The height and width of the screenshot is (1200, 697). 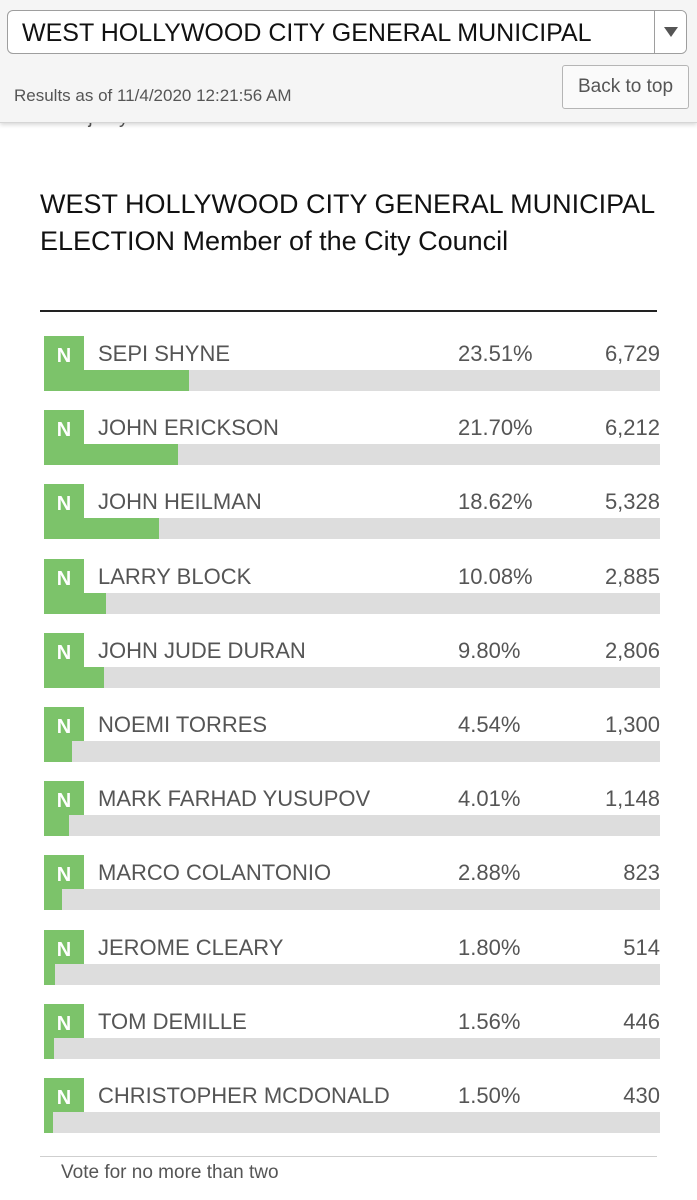 I want to click on candidate-percent: 9.80%, so click(x=489, y=650).